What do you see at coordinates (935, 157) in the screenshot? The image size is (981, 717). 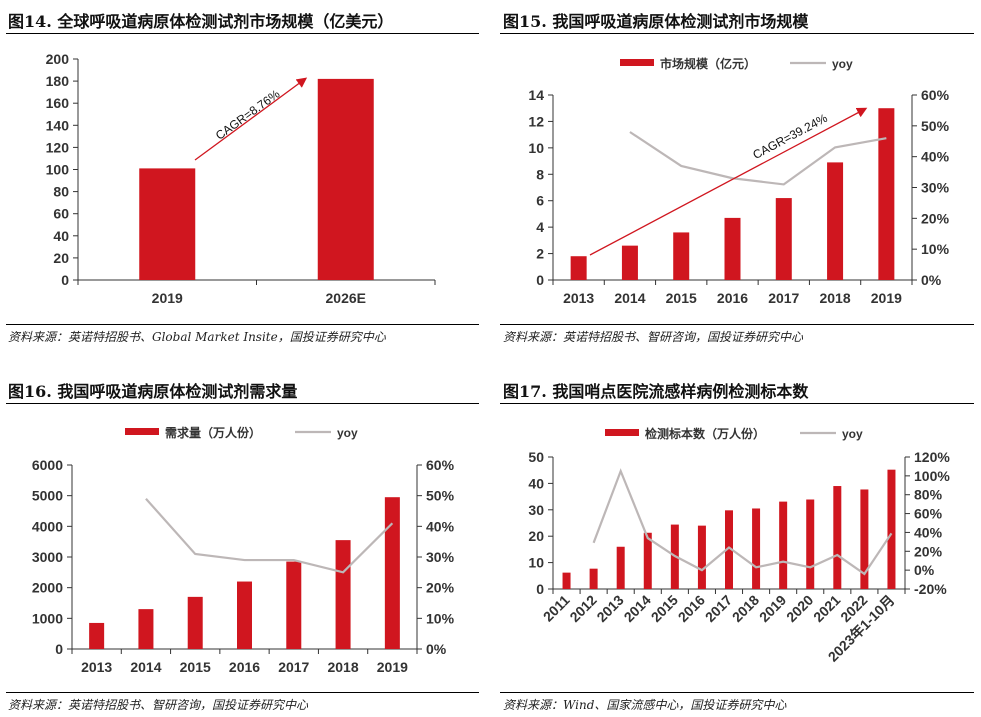 I see `y2-tick-label: 40%` at bounding box center [935, 157].